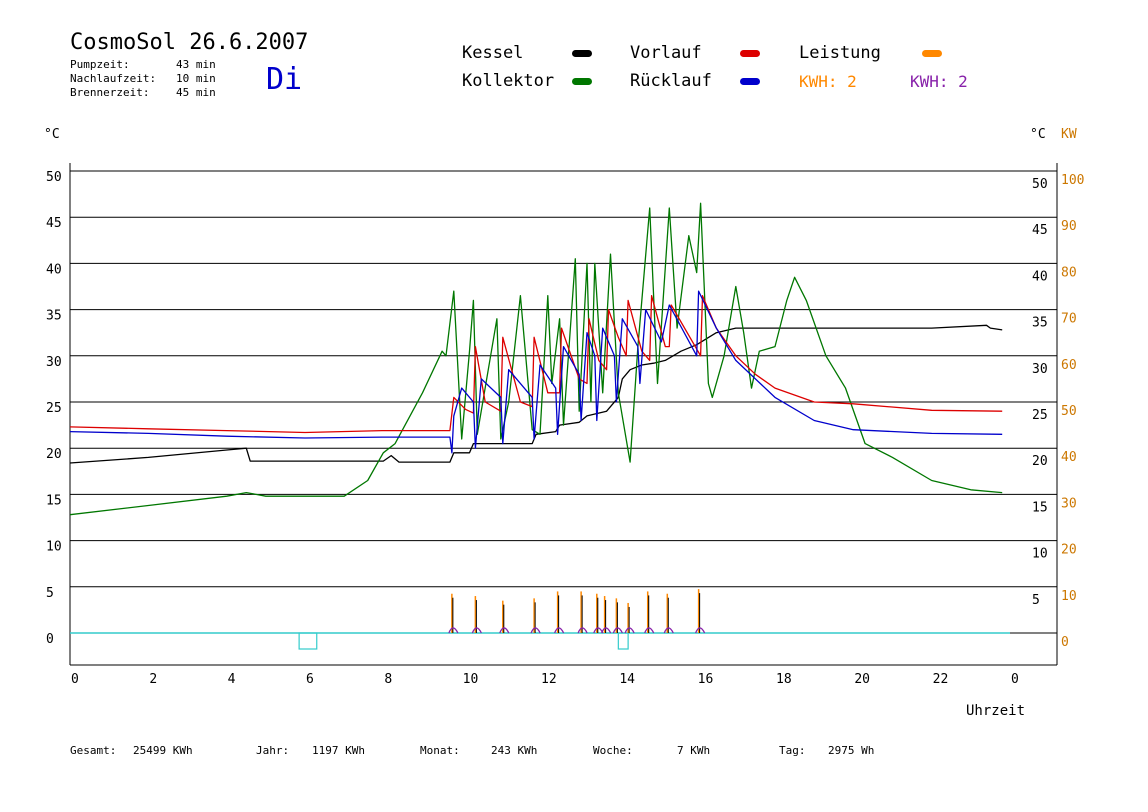 The height and width of the screenshot is (812, 1148). Describe the element at coordinates (828, 81) in the screenshot. I see `kwh-orange-label: KWH: 2` at that location.